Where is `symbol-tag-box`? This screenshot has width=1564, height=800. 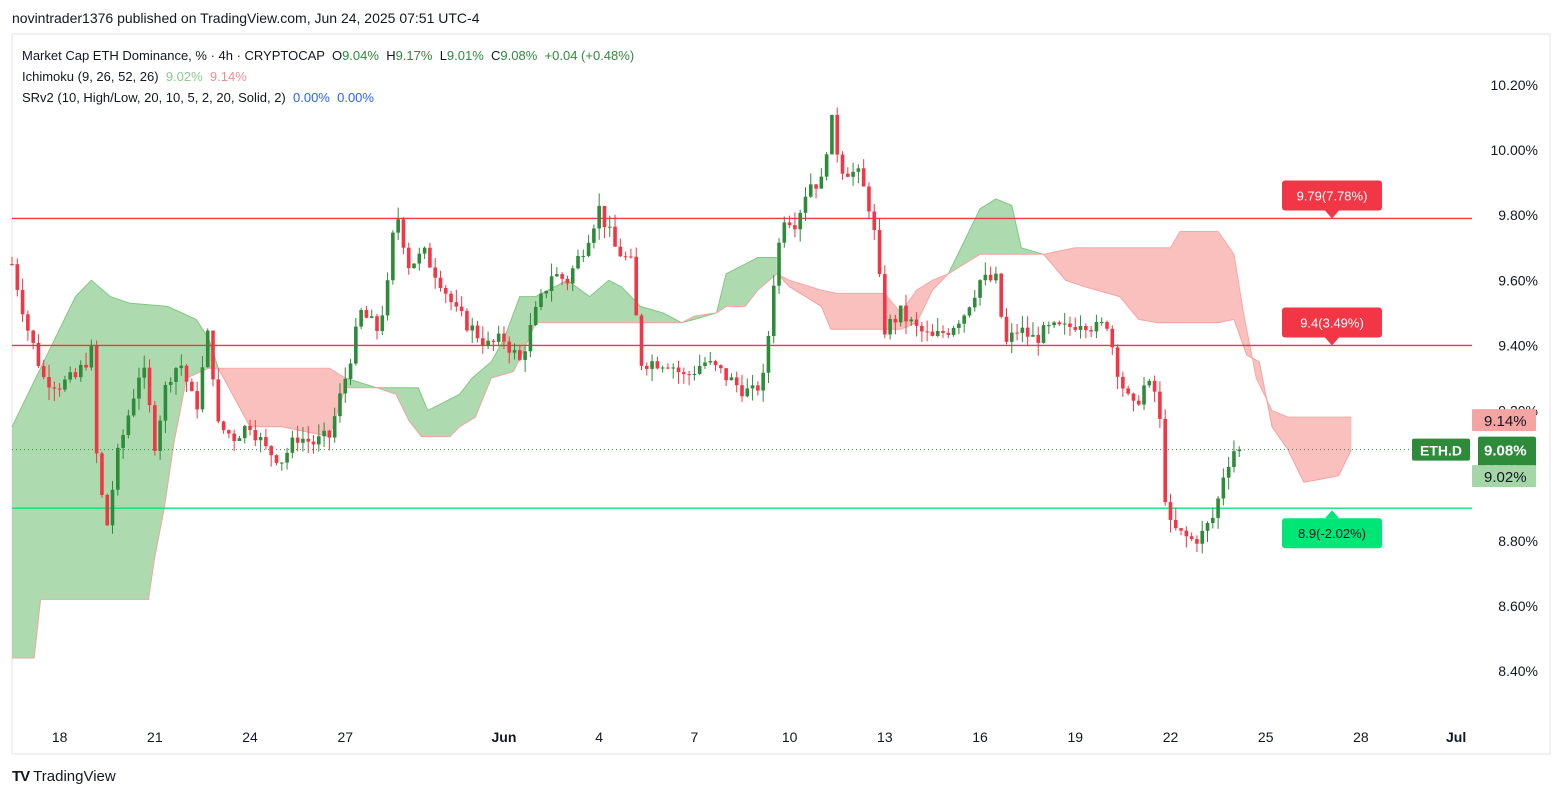 symbol-tag-box is located at coordinates (1441, 449).